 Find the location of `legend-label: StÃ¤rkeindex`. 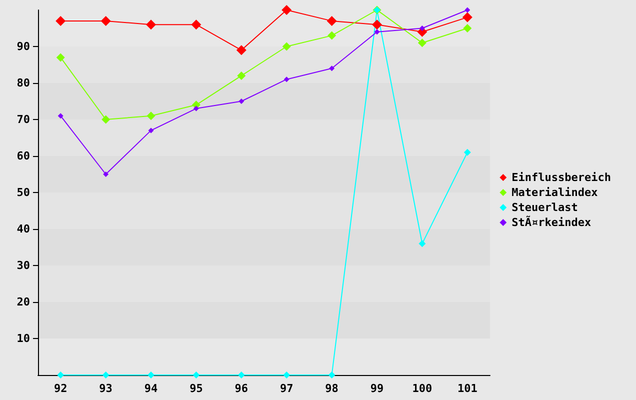

legend-label: StÃ¤rkeindex is located at coordinates (552, 222).